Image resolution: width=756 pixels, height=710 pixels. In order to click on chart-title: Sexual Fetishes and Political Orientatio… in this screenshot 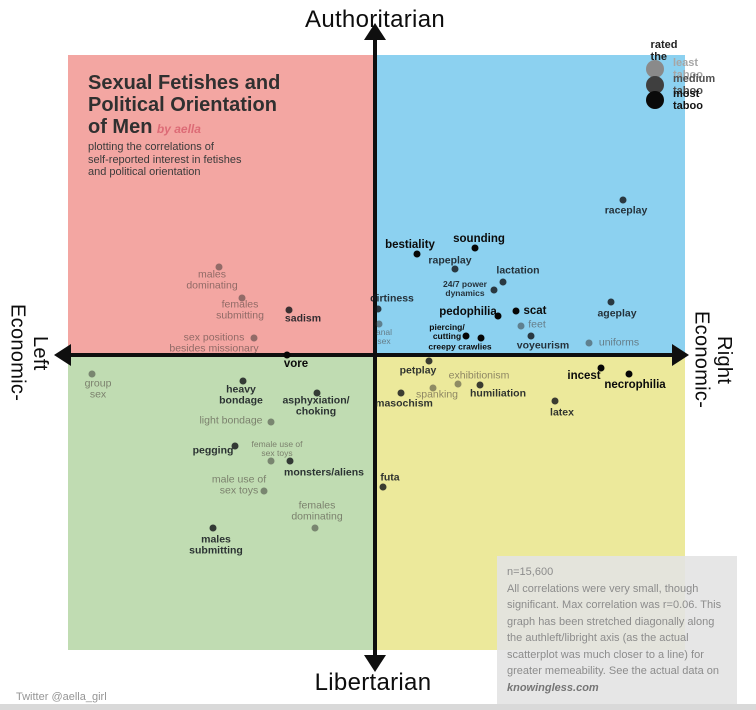, I will do `click(223, 105)`.